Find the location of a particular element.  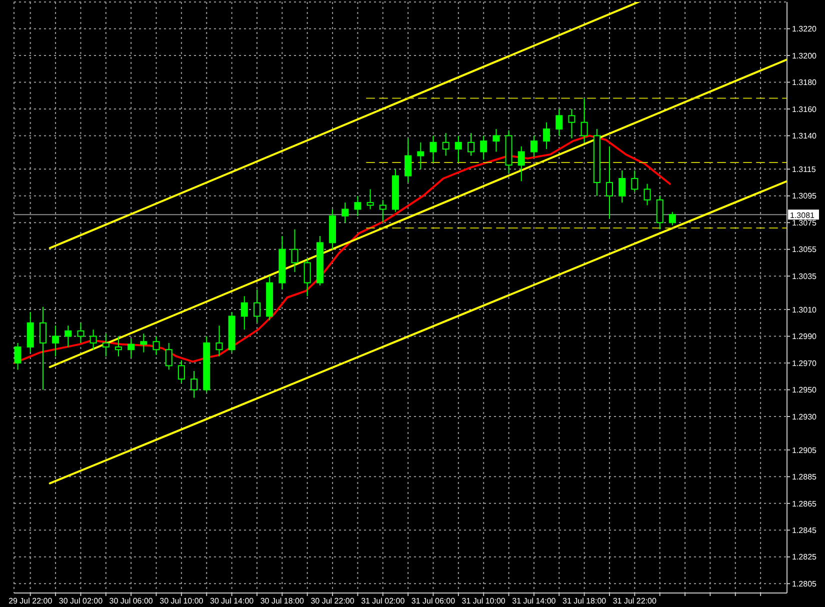

x-tick-label: 30 Jul 14:00 is located at coordinates (232, 601).